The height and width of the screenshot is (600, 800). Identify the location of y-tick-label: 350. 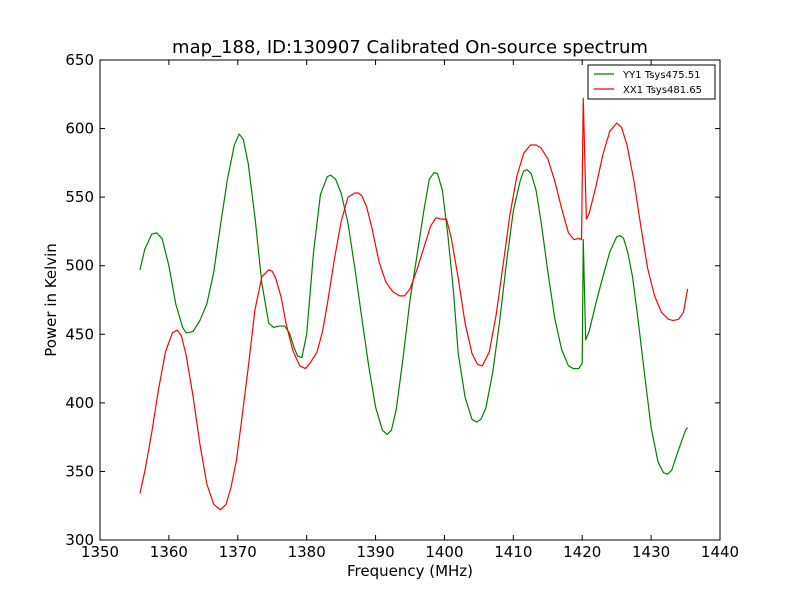
(79, 471).